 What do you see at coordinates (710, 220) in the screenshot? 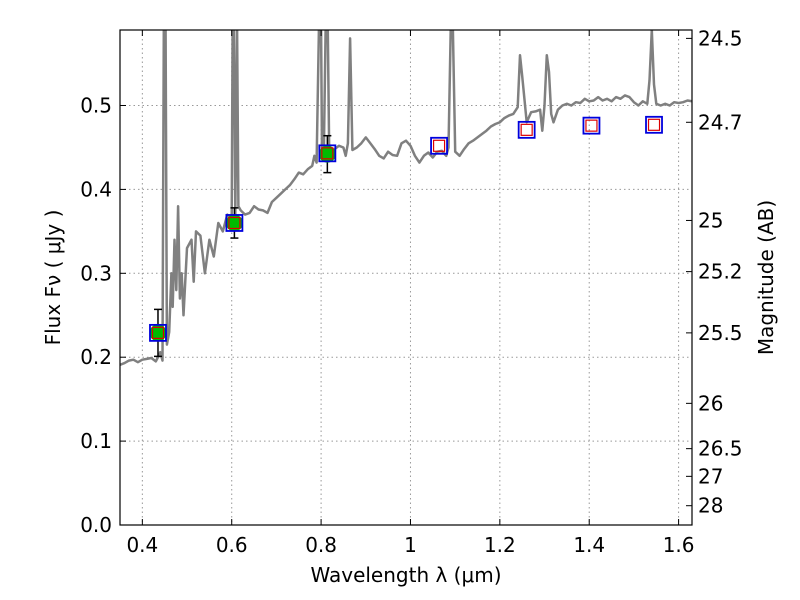
I see `y2-tick-label: 25` at bounding box center [710, 220].